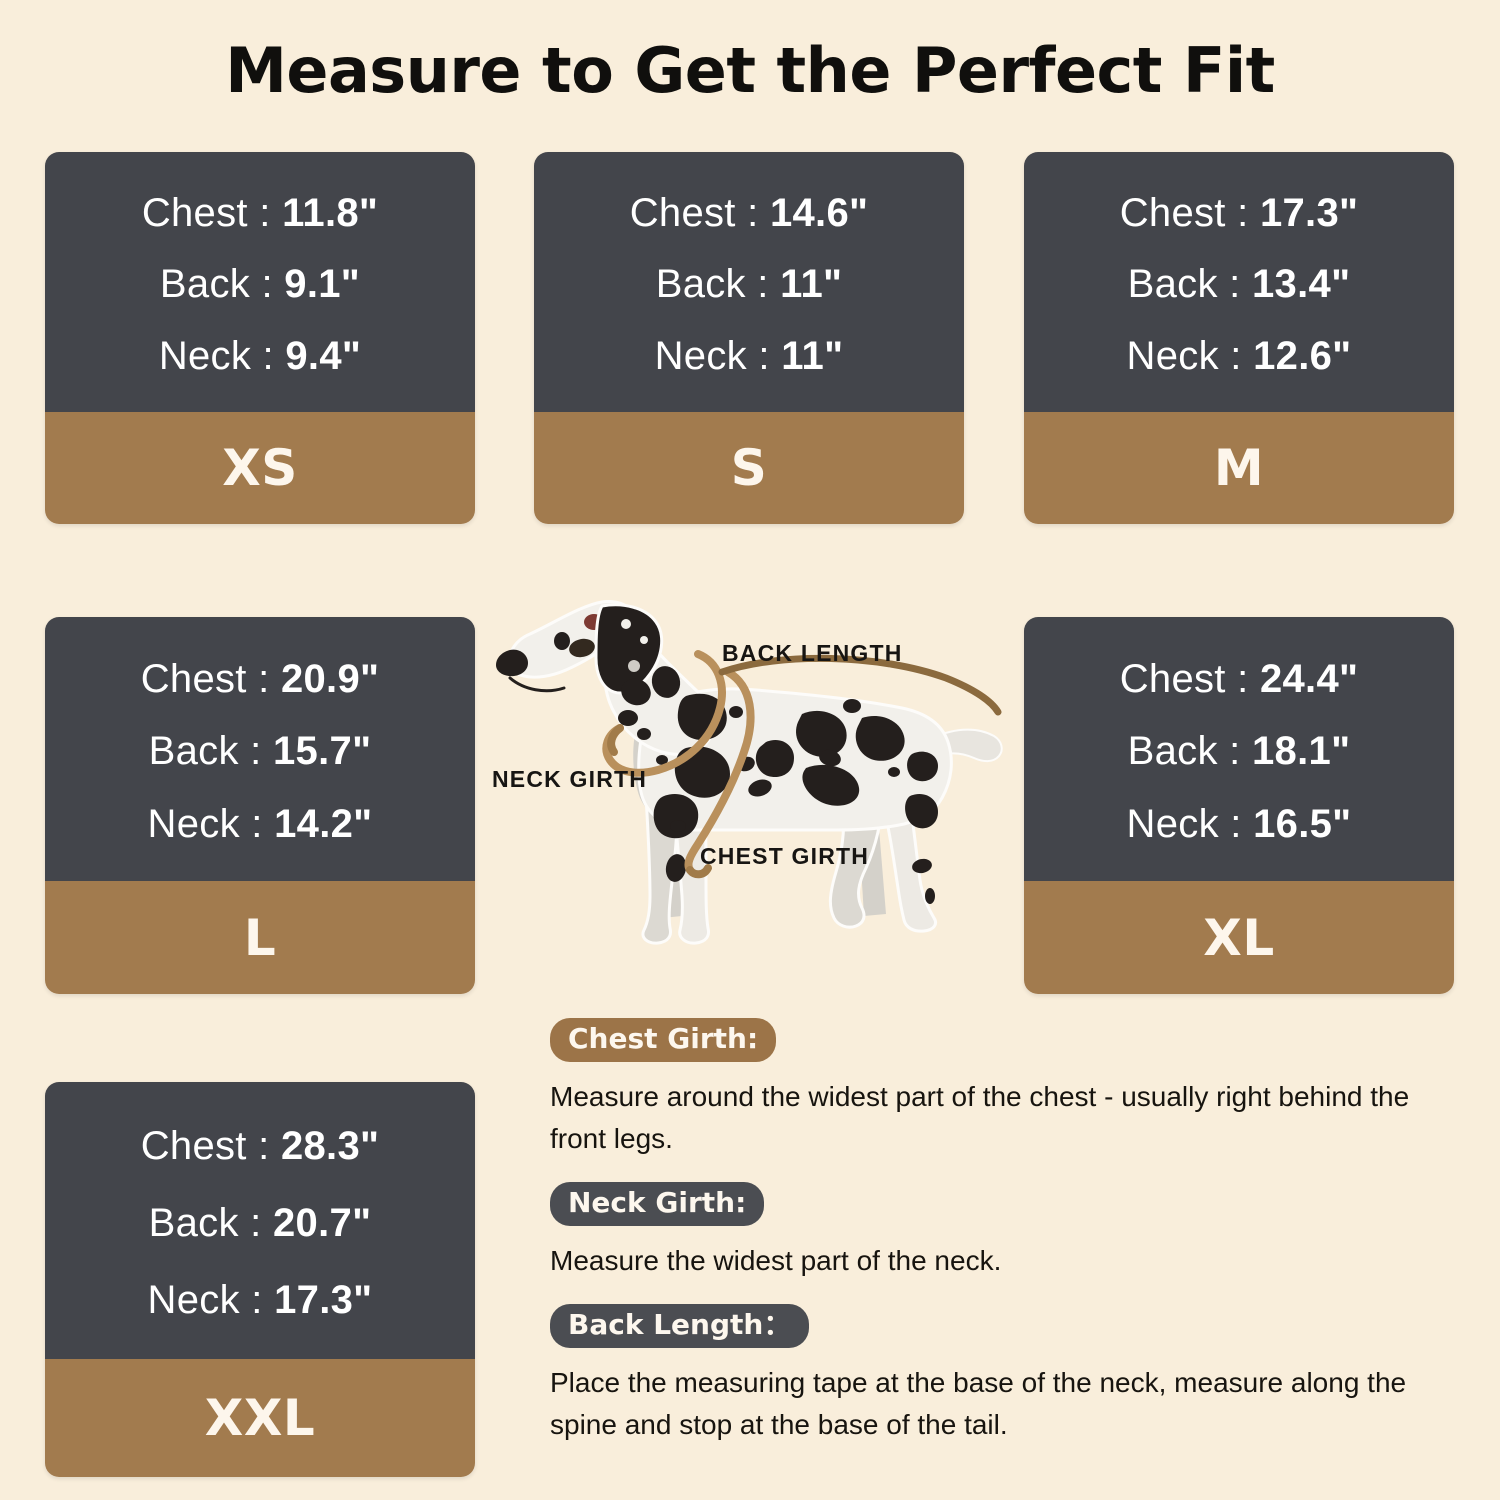 The height and width of the screenshot is (1500, 1500). Describe the element at coordinates (322, 1223) in the screenshot. I see `back-value: 20.7"` at that location.